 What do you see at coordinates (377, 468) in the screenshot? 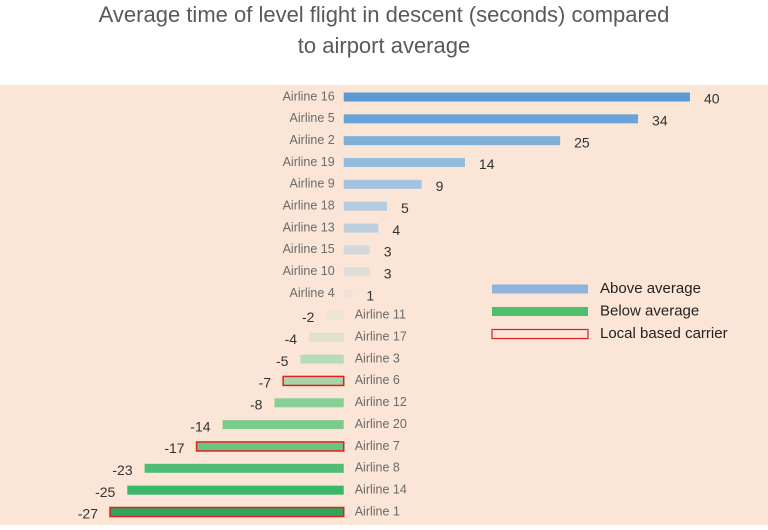
I see `category-label: Airline 8` at bounding box center [377, 468].